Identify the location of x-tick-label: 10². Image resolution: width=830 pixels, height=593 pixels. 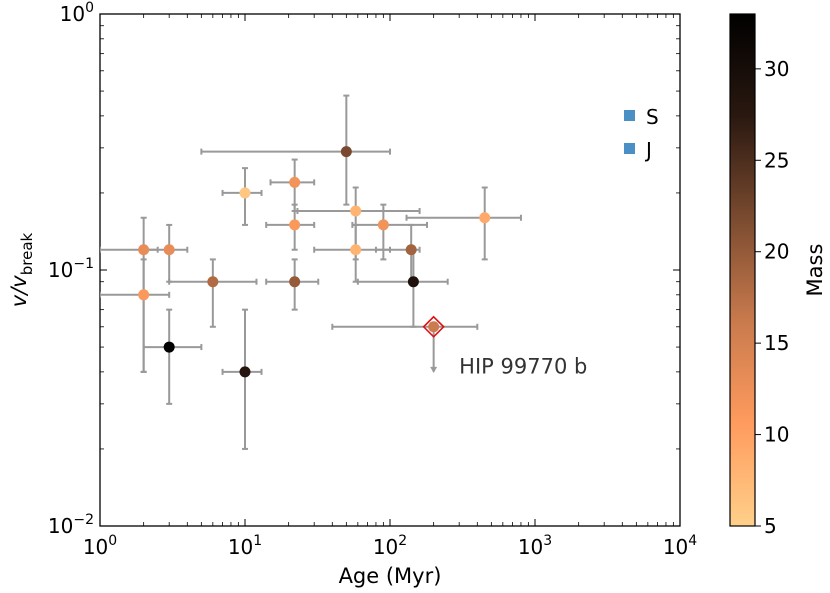
(390, 546).